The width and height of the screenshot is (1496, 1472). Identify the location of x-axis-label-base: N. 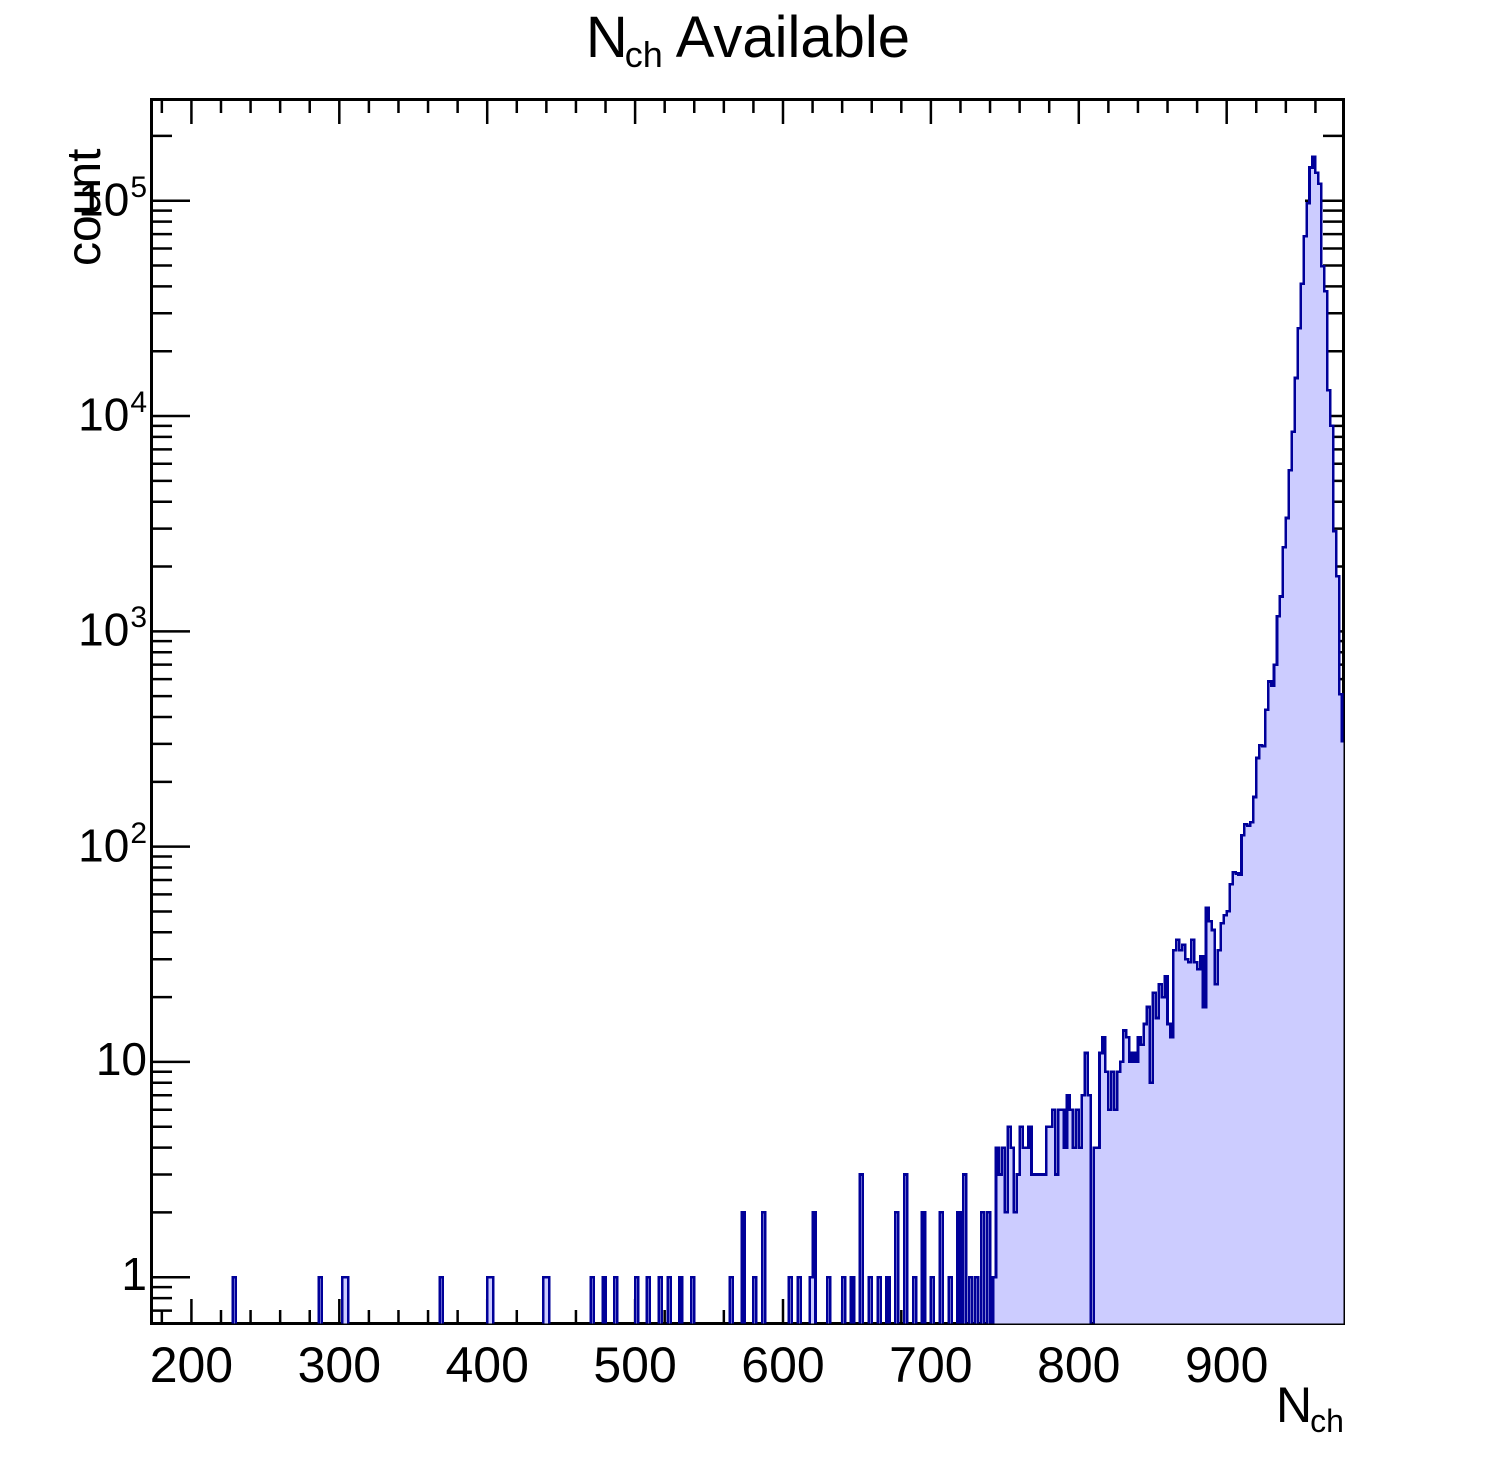
(1294, 1405).